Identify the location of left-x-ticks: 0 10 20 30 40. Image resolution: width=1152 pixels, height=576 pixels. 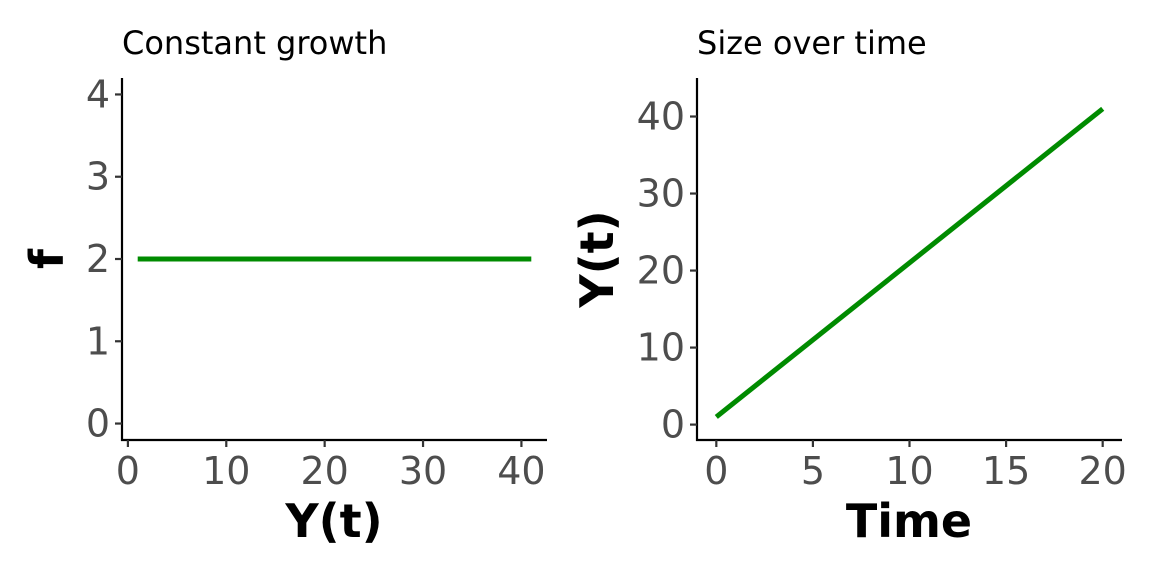
(331, 466).